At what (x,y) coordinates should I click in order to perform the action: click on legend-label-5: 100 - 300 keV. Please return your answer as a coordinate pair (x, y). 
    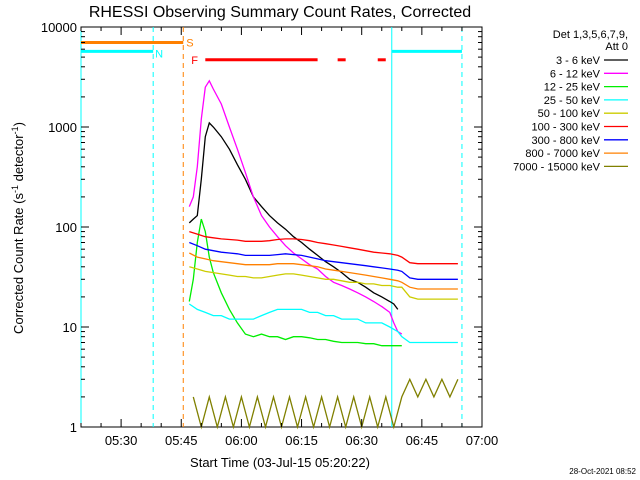
    Looking at the image, I should click on (566, 128).